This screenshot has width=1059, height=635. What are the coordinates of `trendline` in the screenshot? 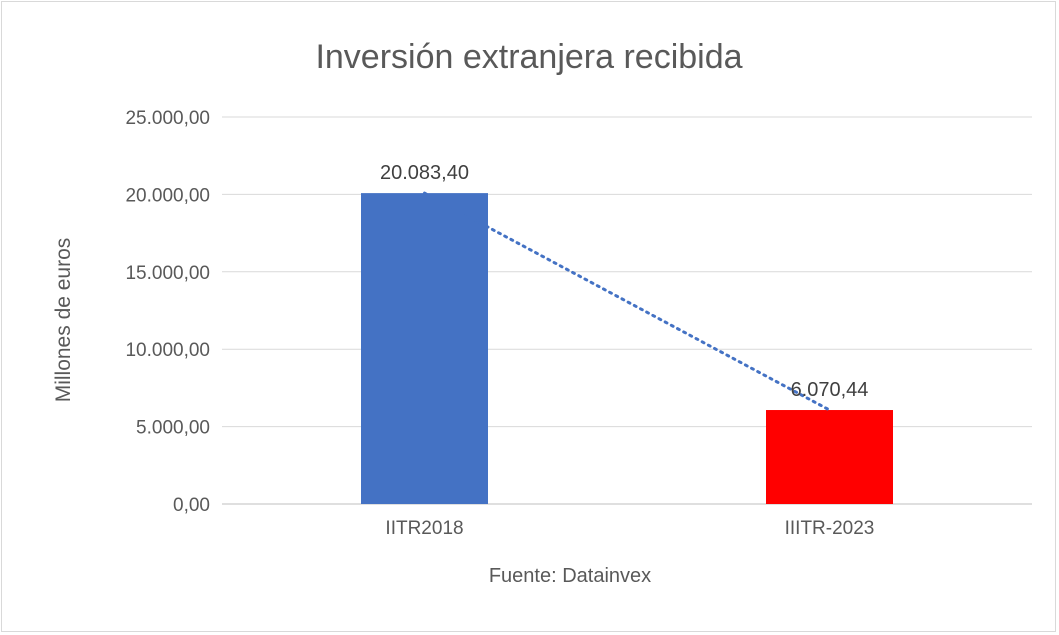 It's located at (627, 301).